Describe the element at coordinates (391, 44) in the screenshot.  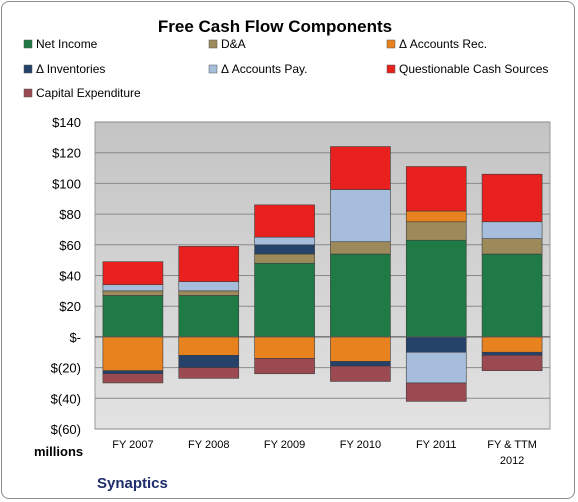
I see `legend-swatch-delta-accounts-rec` at that location.